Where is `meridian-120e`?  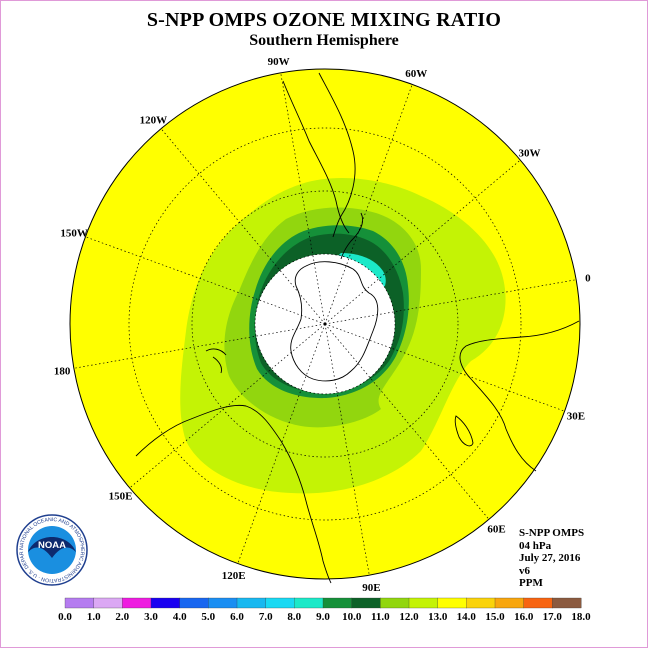
meridian-120e is located at coordinates (281, 443).